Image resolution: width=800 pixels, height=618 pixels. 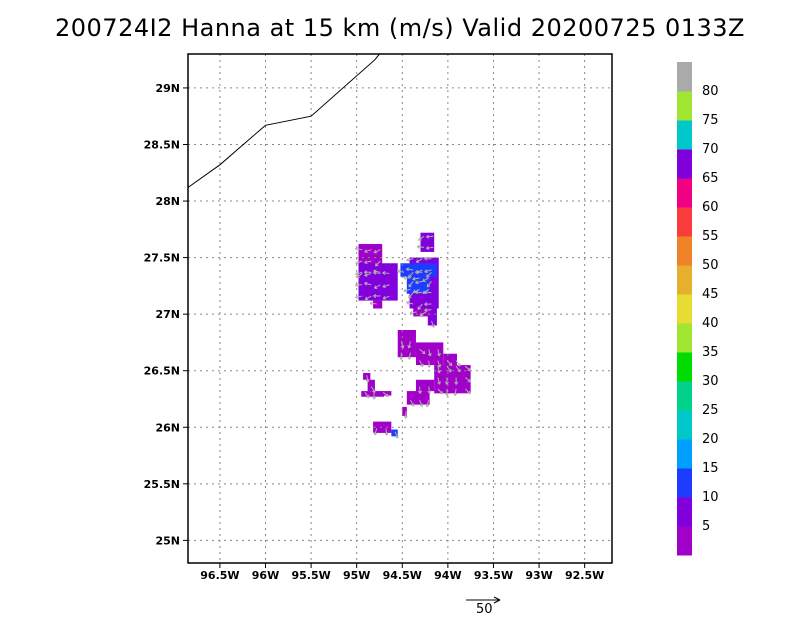 What do you see at coordinates (167, 427) in the screenshot?
I see `lat-tick-label: 26N` at bounding box center [167, 427].